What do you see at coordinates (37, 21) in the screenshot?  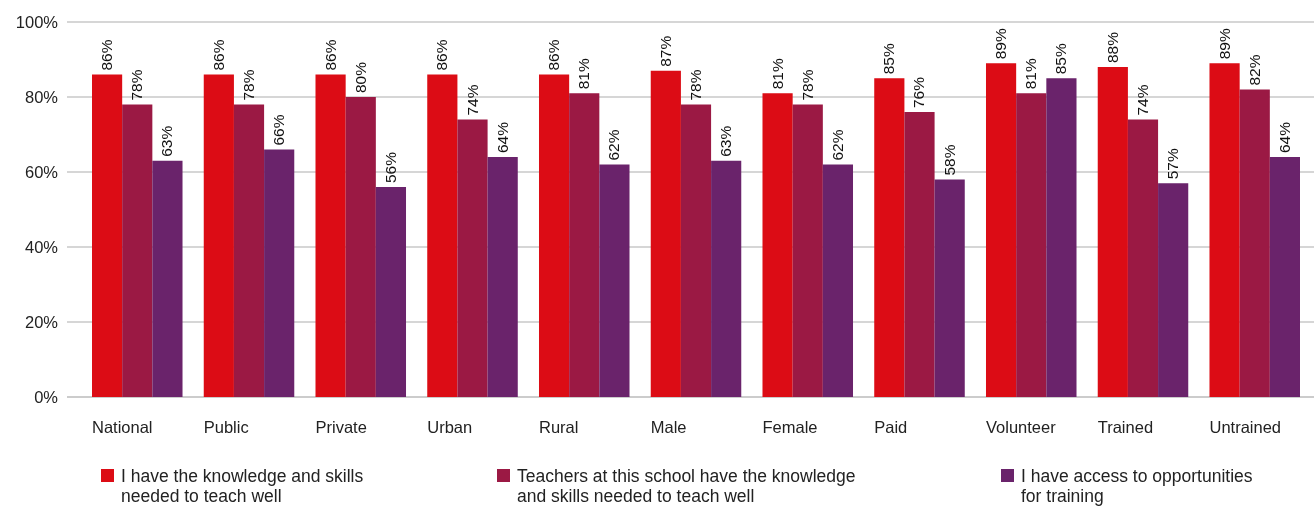 I see `y-tick-label: 100%` at bounding box center [37, 21].